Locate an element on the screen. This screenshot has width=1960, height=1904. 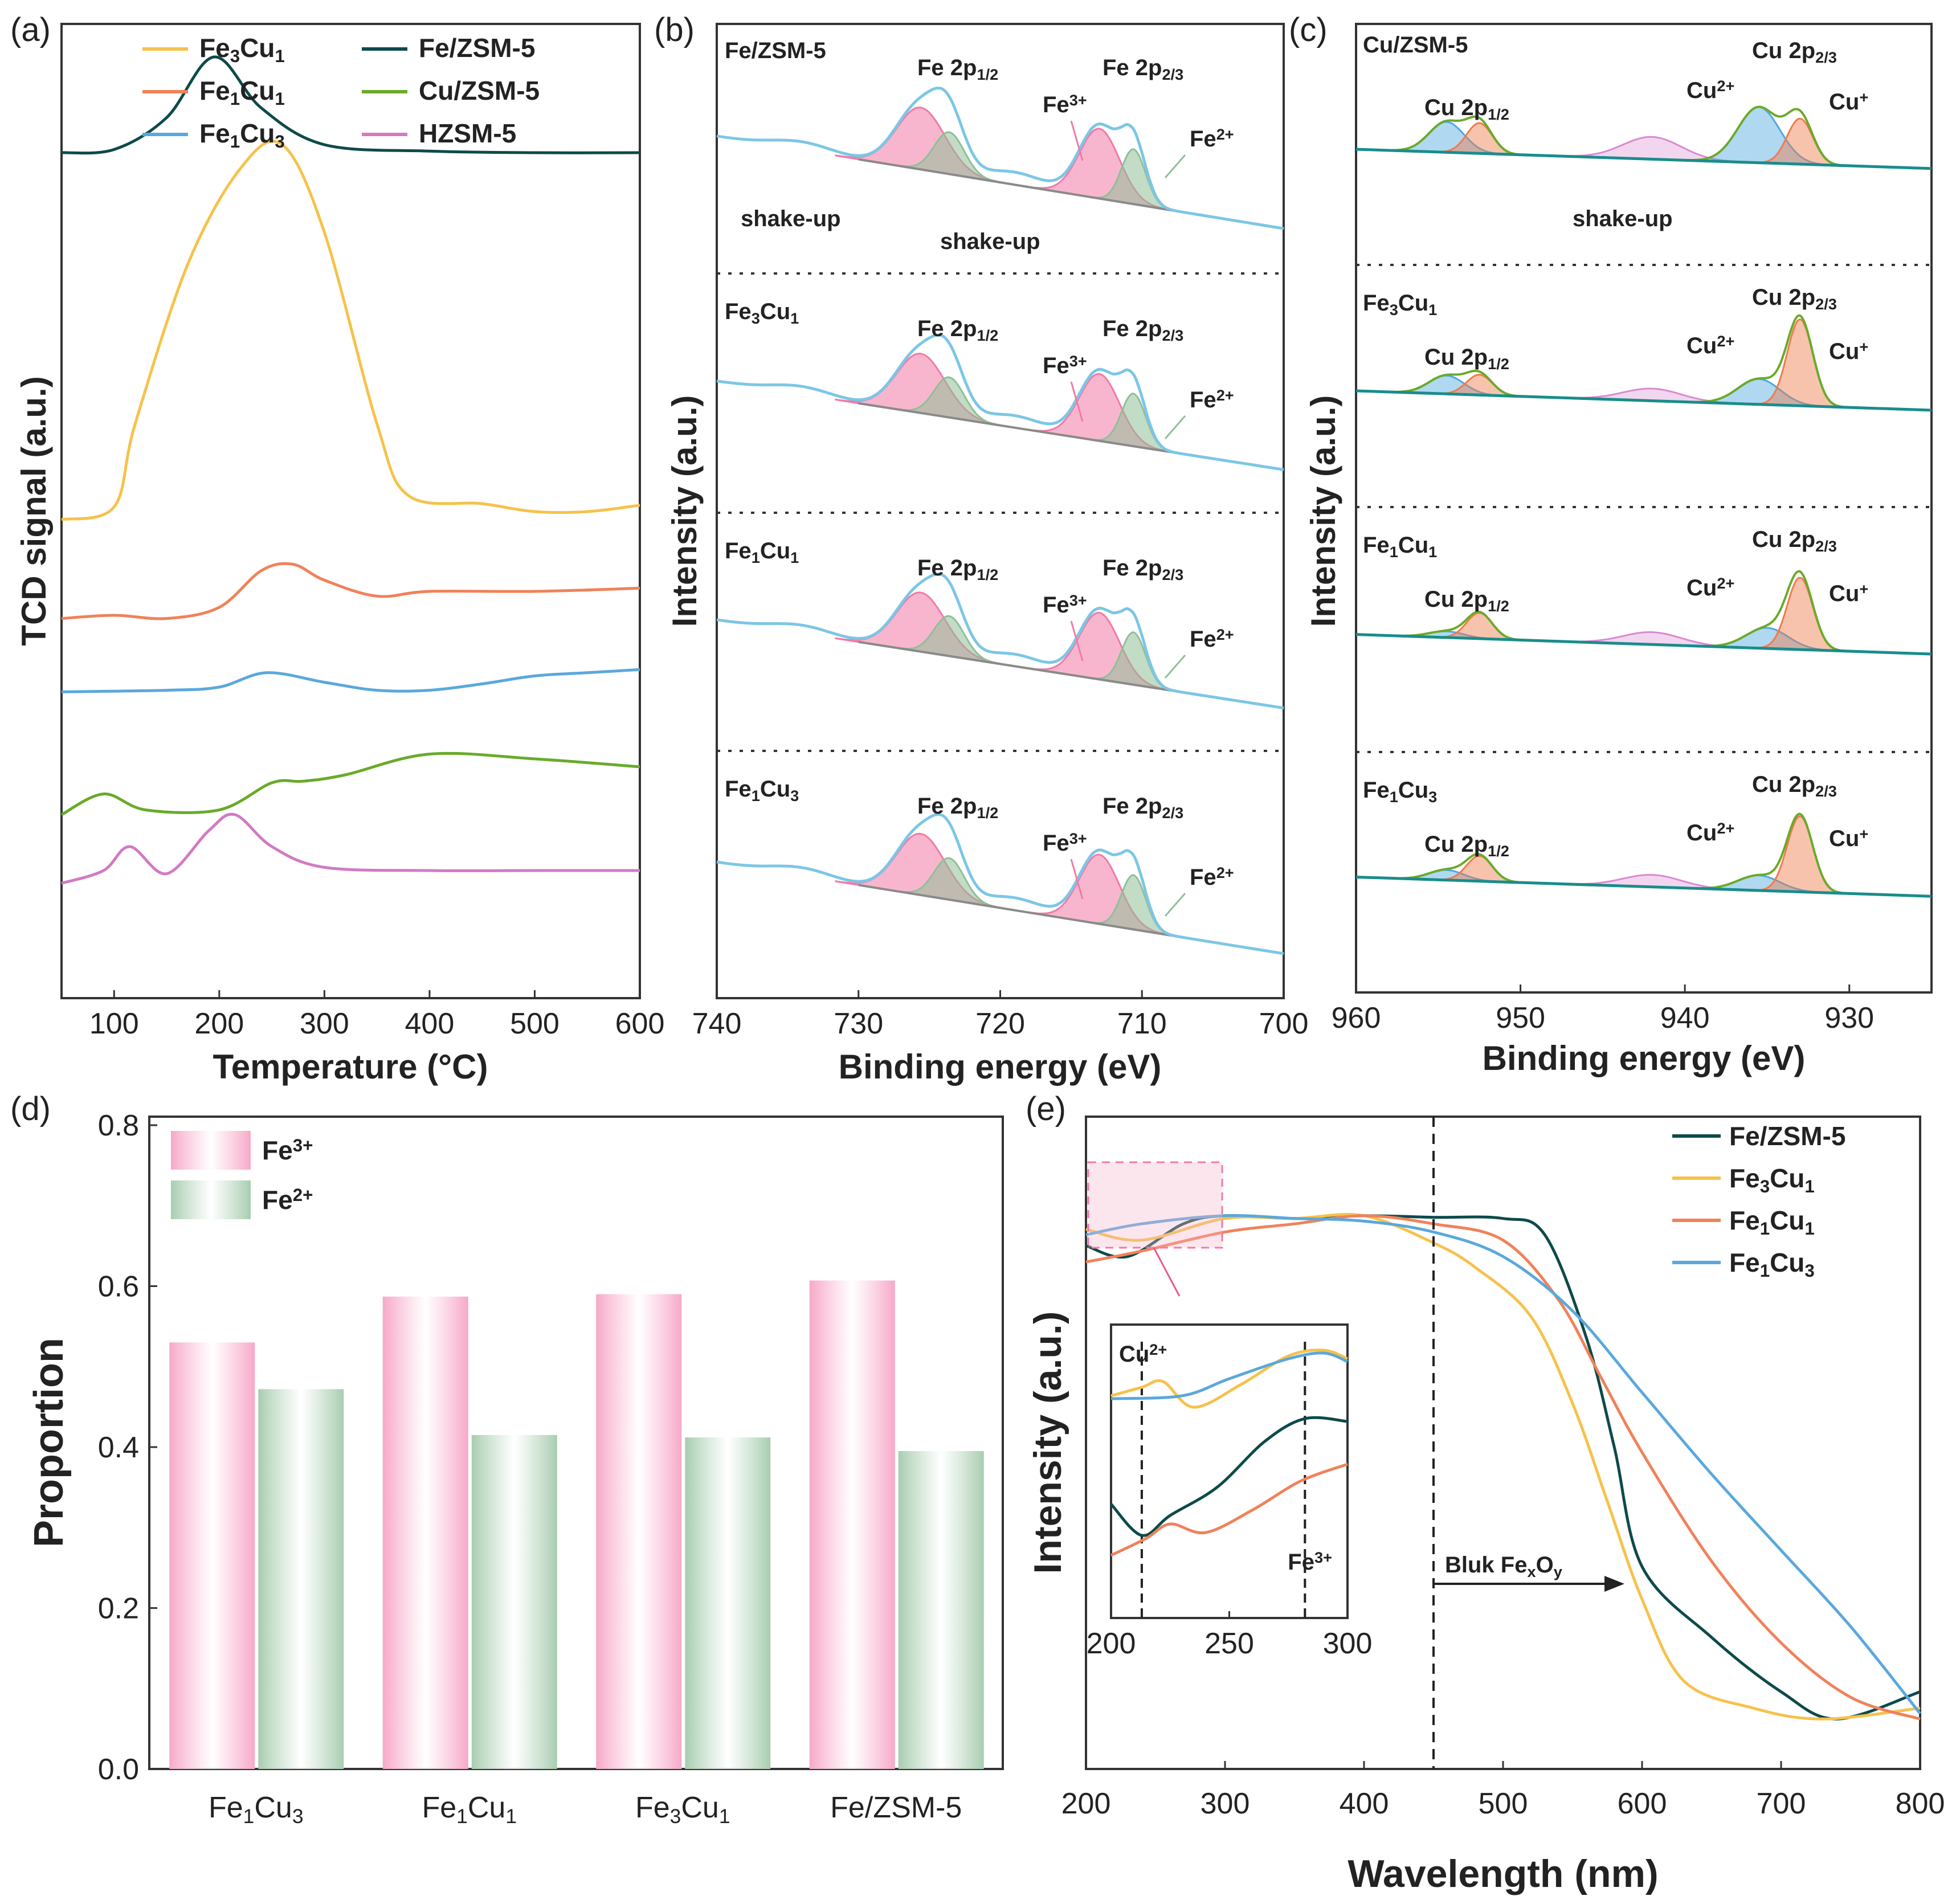
panel-e-xtick-label: 600 is located at coordinates (1642, 1803).